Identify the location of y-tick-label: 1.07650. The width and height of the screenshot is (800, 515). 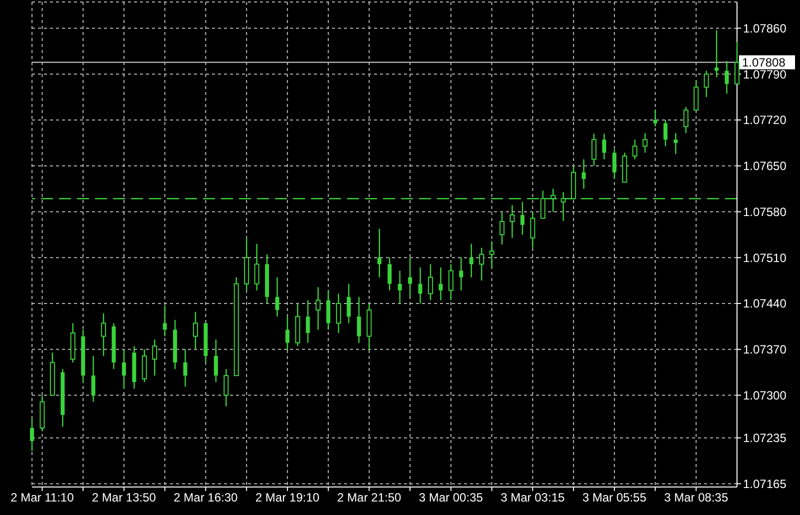
(765, 166).